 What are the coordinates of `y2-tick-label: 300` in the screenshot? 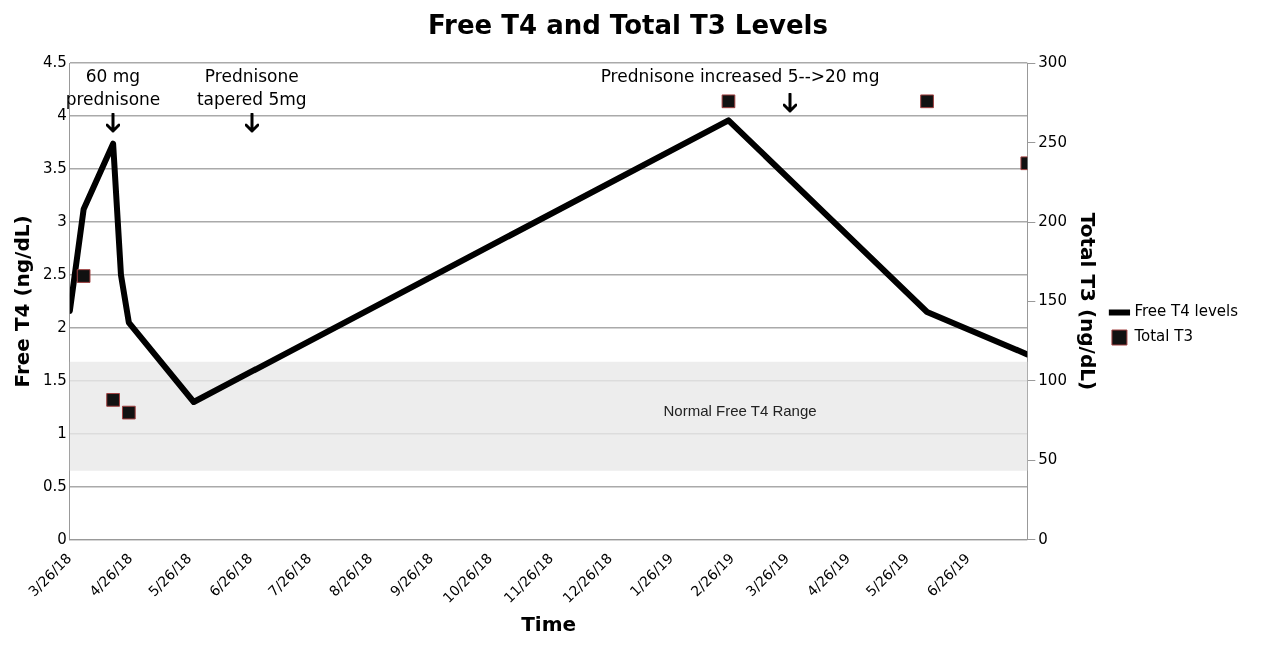 It's located at (1052, 62).